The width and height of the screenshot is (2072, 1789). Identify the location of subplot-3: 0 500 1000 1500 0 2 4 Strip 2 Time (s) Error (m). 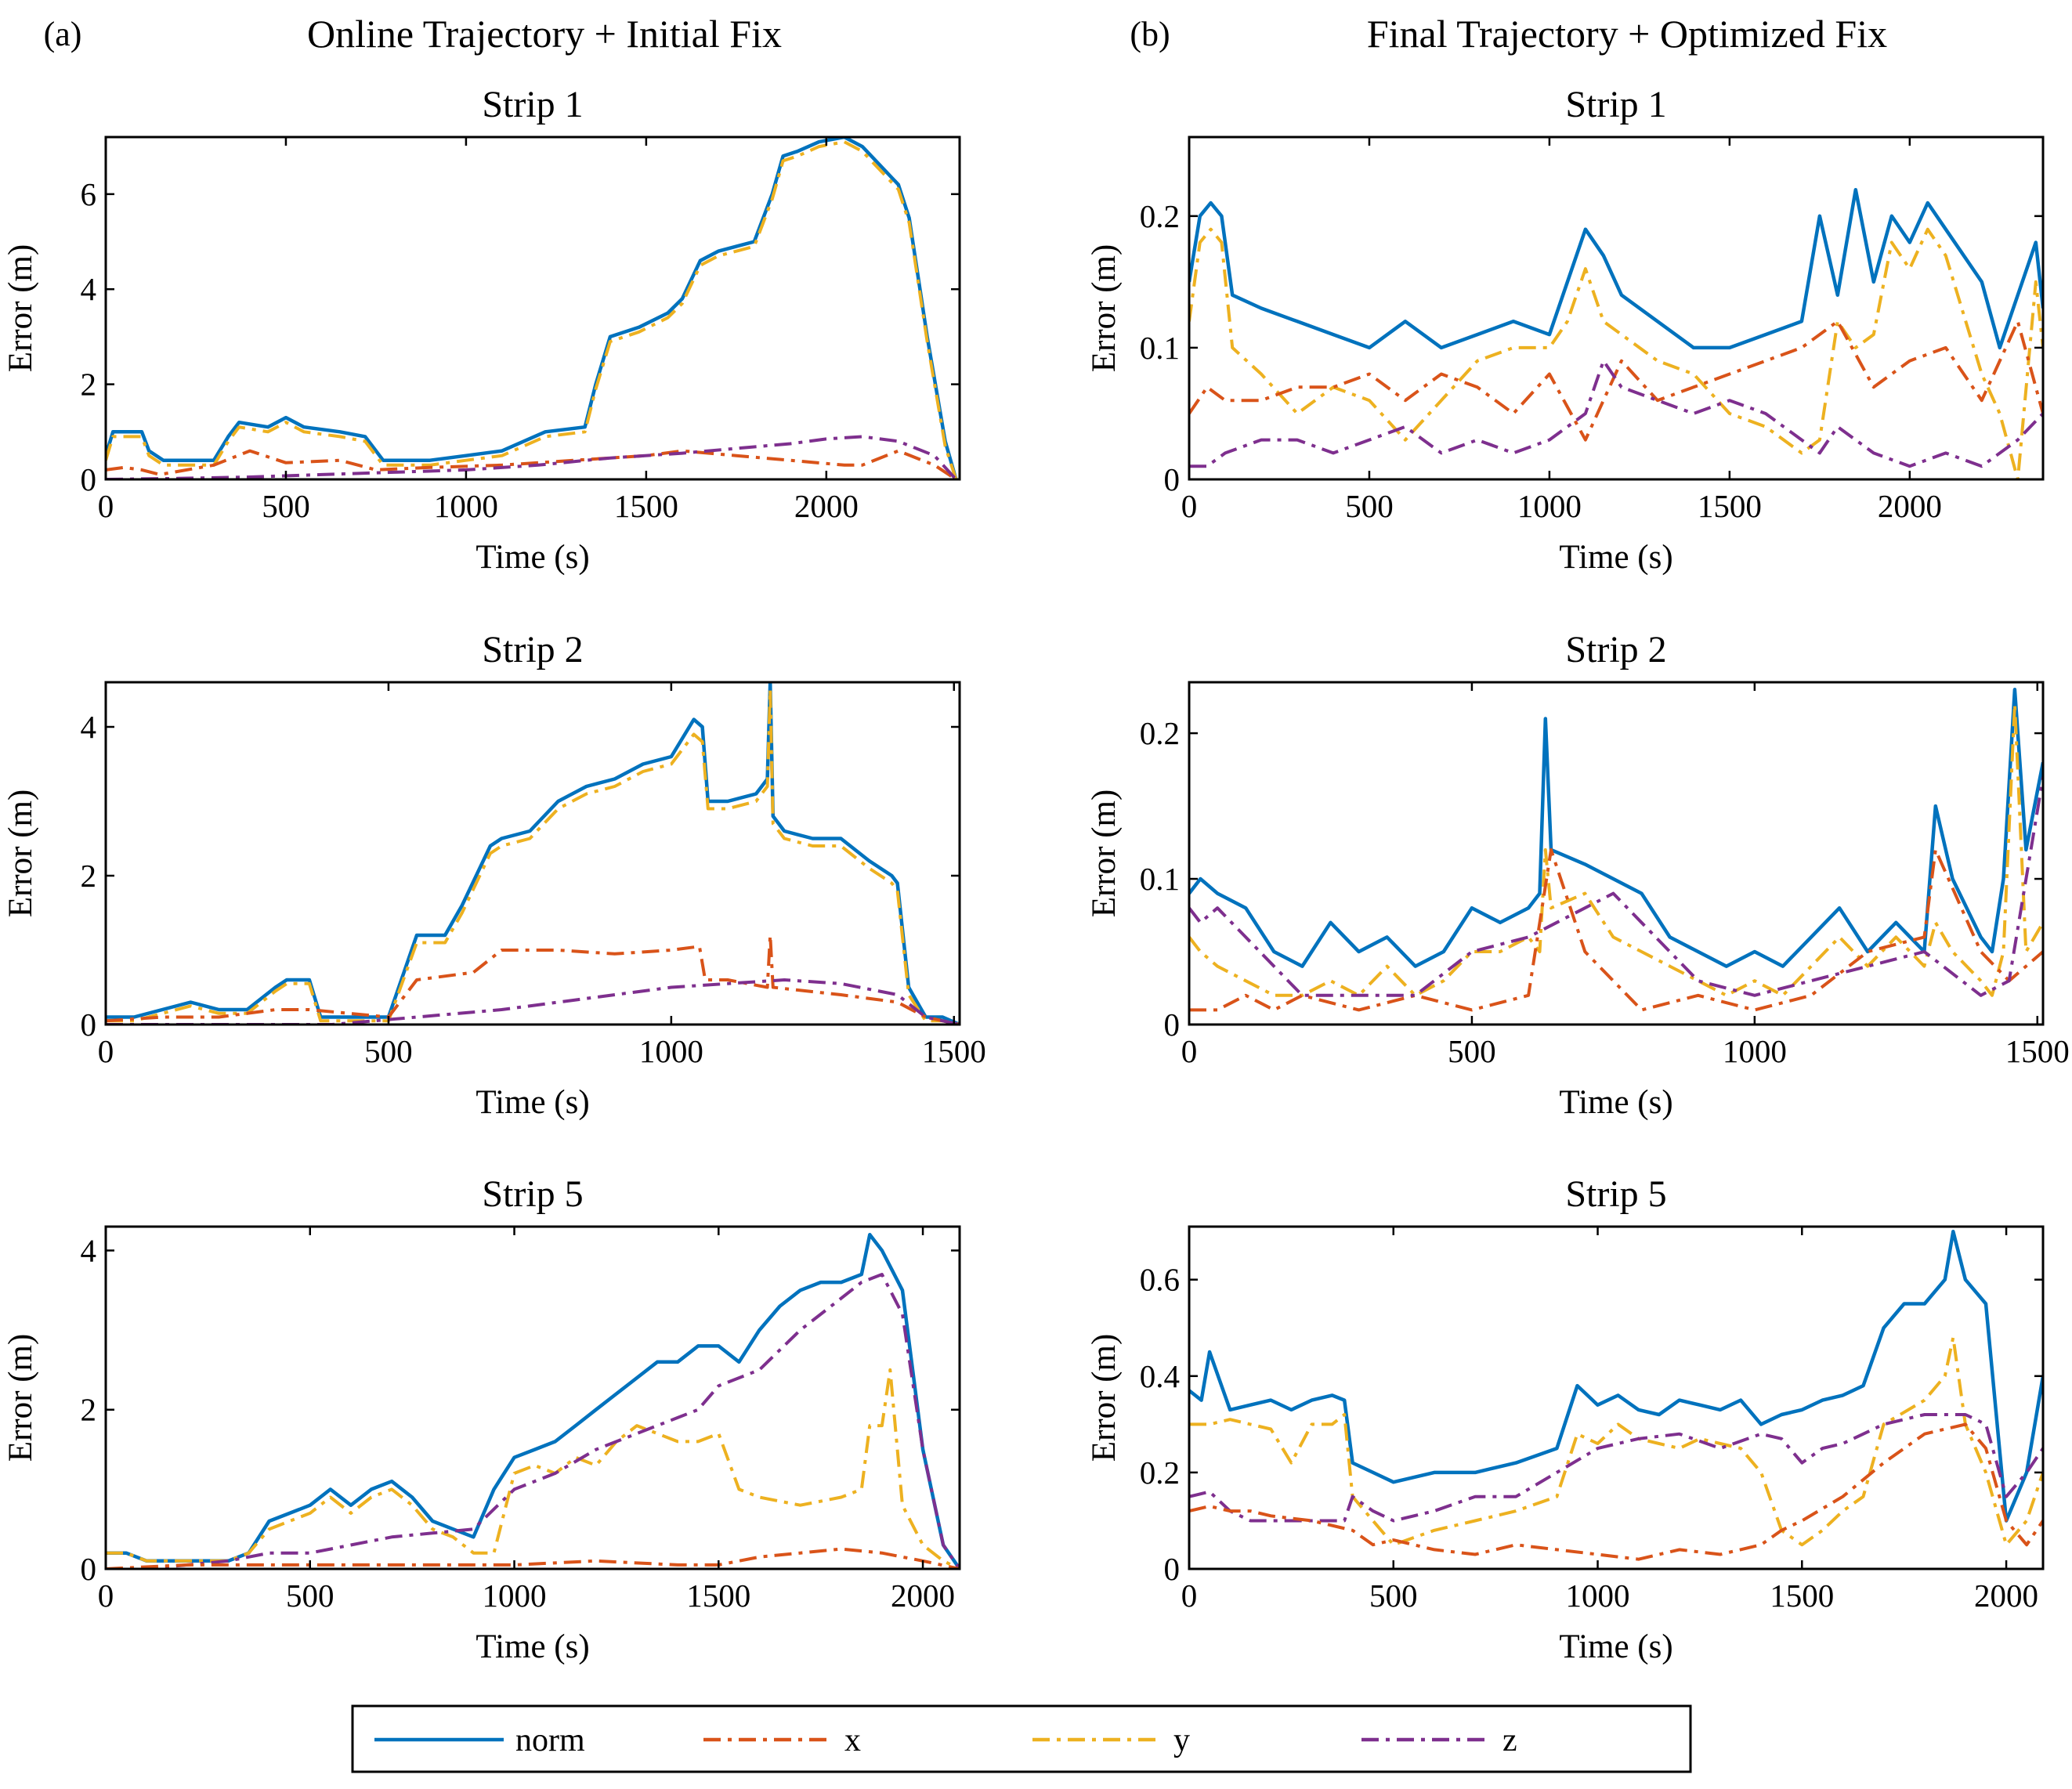
(494, 875).